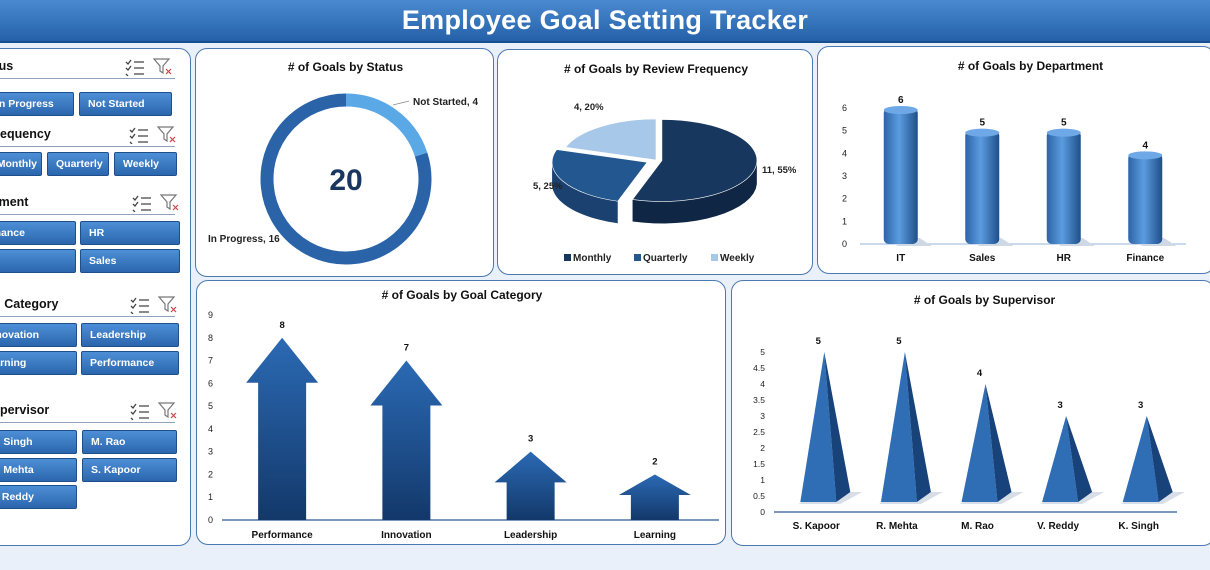  What do you see at coordinates (837, 427) in the screenshot?
I see `pyramid-side-s-kapoor` at bounding box center [837, 427].